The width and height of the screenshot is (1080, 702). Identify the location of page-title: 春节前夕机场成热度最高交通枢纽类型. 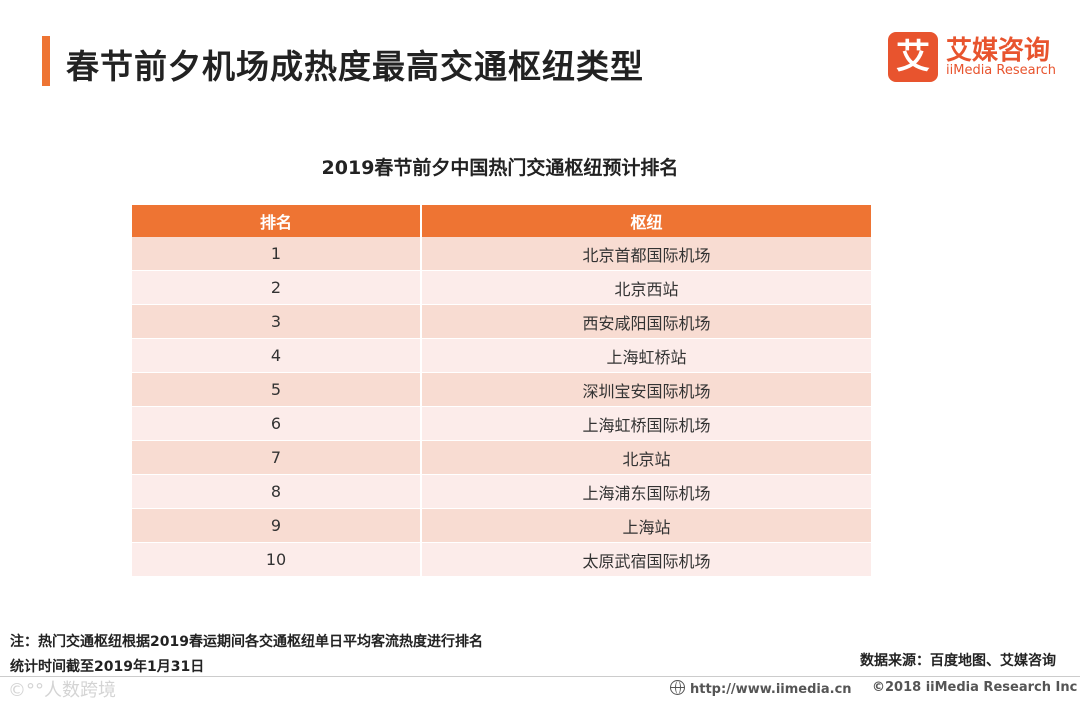
(355, 66).